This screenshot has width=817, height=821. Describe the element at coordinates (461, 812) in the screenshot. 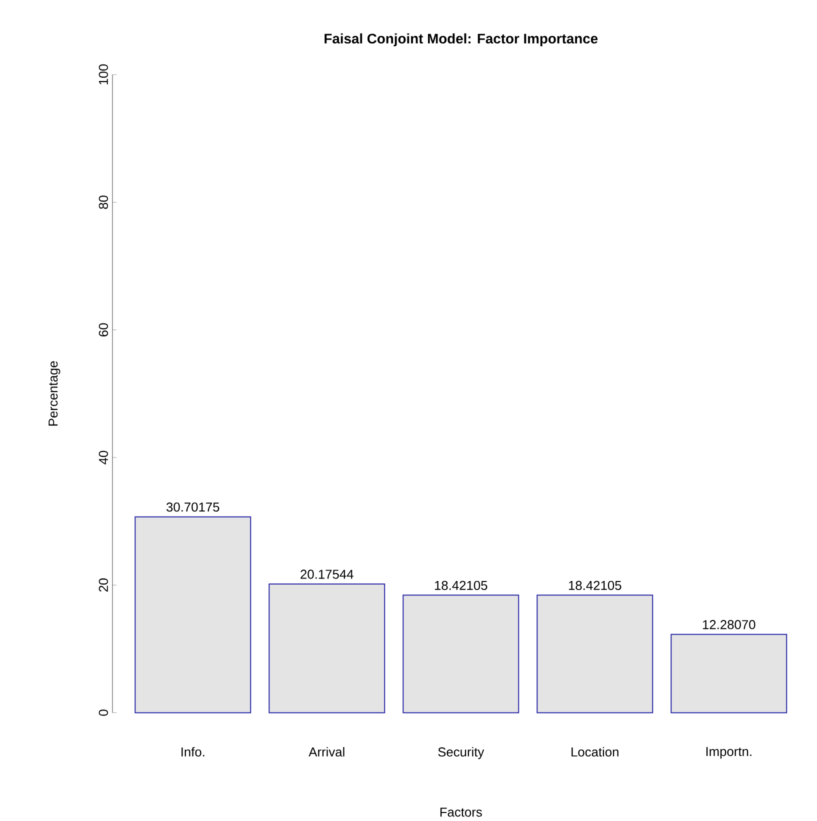

I see `x-axis-title: Factors` at that location.